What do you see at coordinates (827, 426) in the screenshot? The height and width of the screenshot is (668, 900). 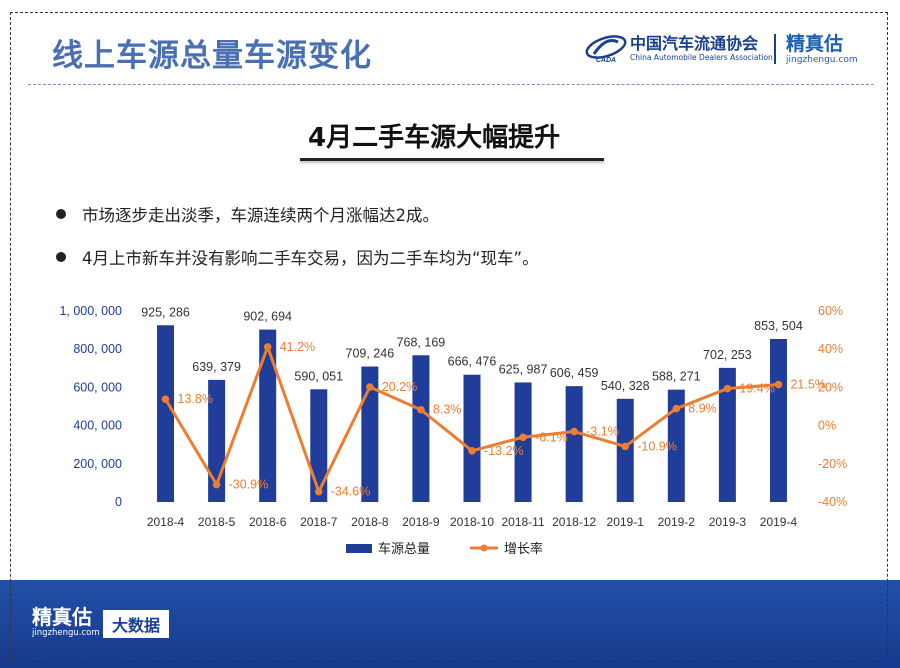 I see `y-right-tick-label: 0%` at bounding box center [827, 426].